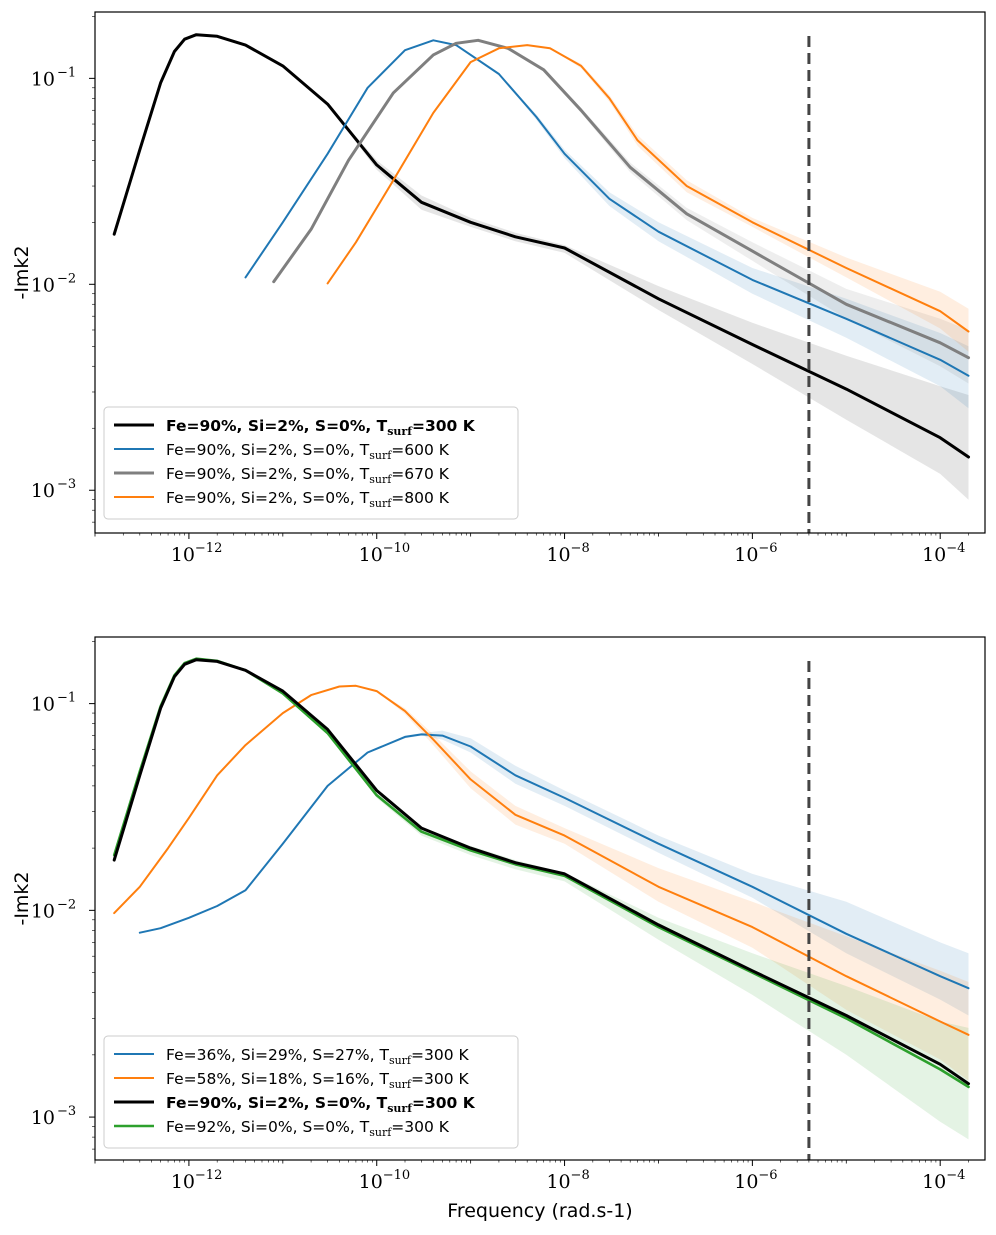  Describe the element at coordinates (308, 499) in the screenshot. I see `legend-entry: Fe=90%, Si=2%, S=0%, Tsurf=800 K` at that location.